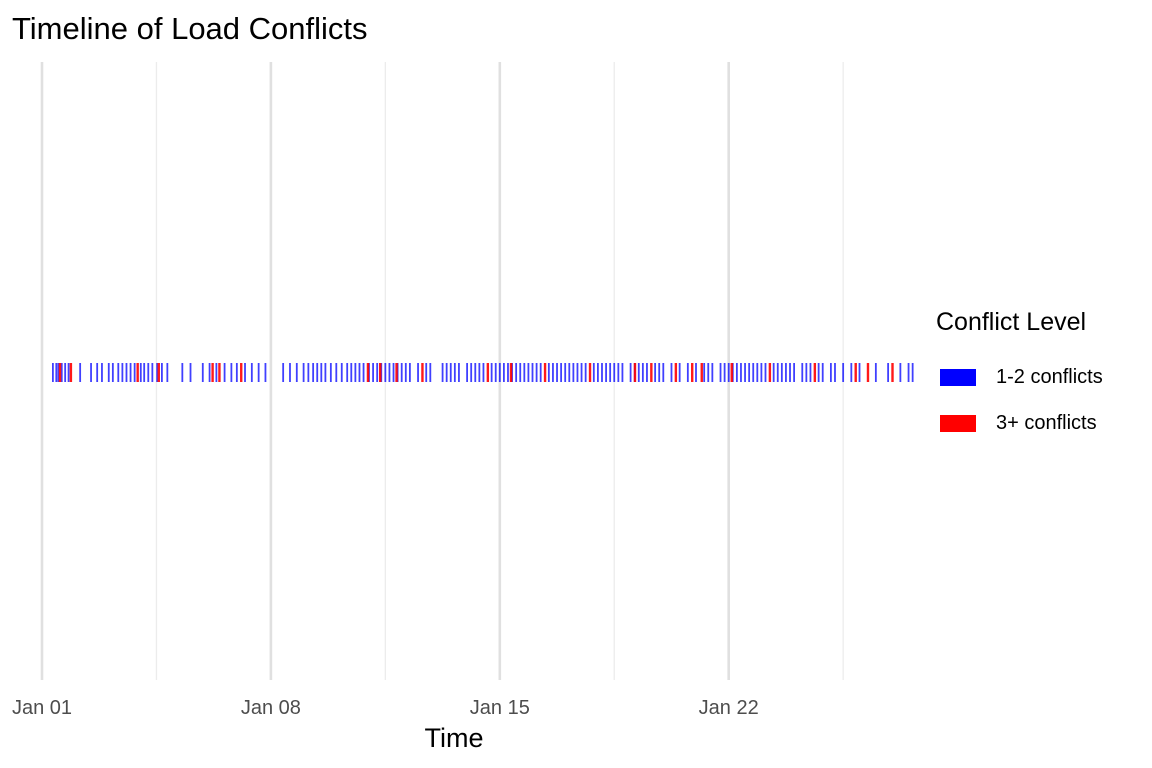 The width and height of the screenshot is (1152, 768). I want to click on x-axis-title: Time, so click(454, 738).